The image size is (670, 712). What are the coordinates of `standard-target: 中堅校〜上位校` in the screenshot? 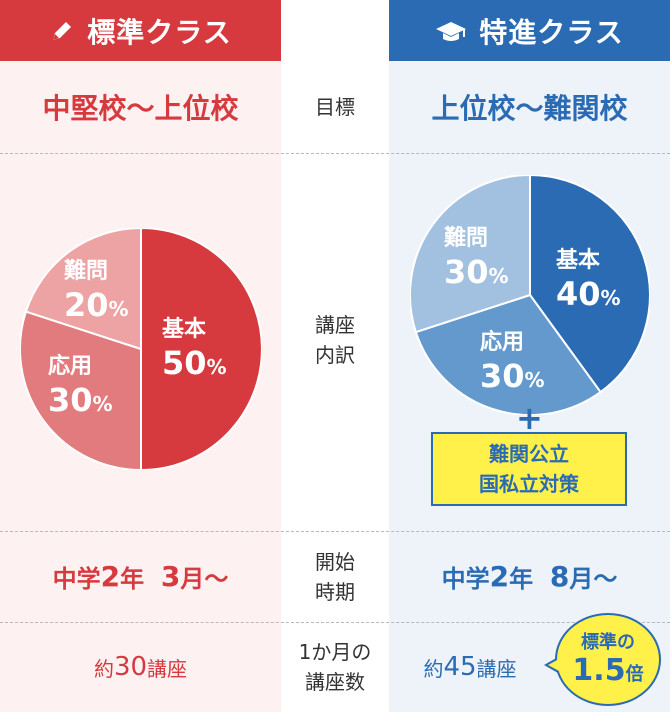 It's located at (140, 108).